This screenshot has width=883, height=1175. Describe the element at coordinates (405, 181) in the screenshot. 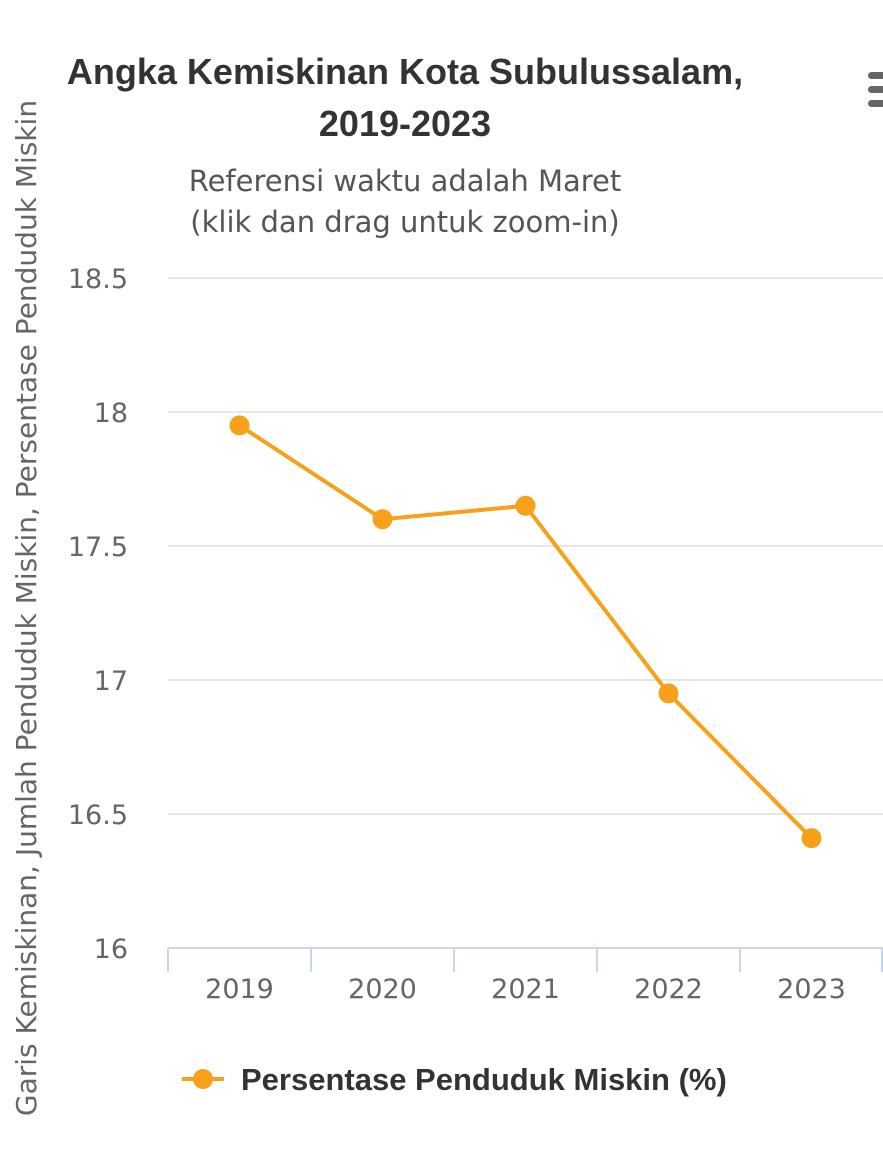

I see `chart-subtitle-line-1: Referensi waktu adalah Maret` at that location.